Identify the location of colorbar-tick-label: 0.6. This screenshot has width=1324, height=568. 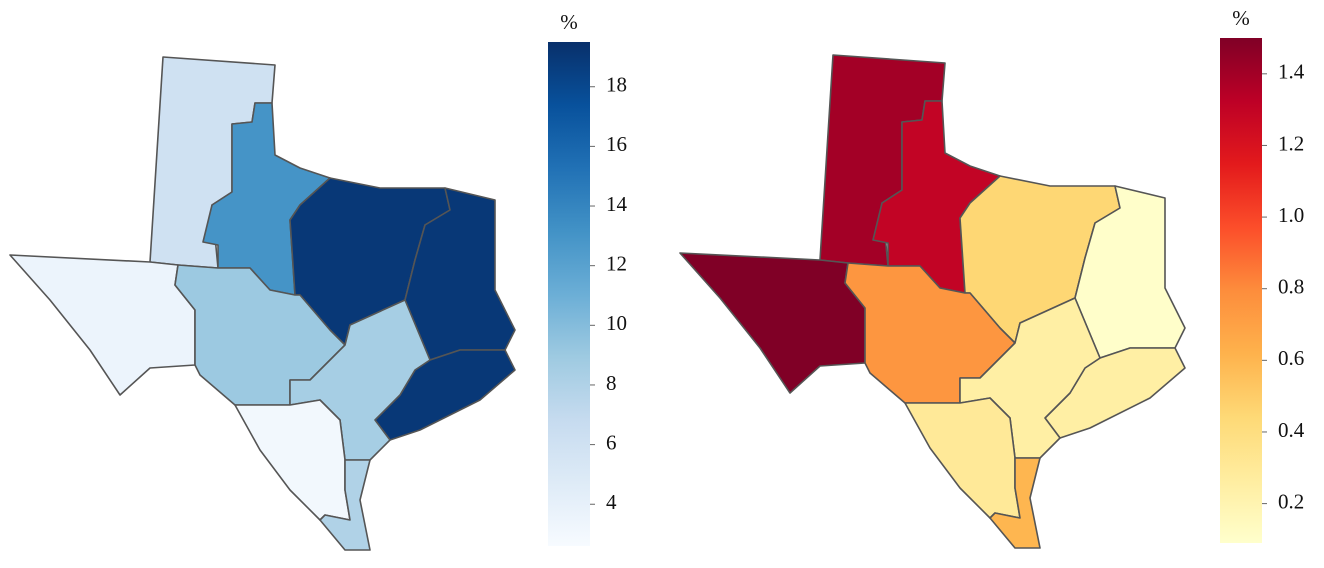
(1291, 358).